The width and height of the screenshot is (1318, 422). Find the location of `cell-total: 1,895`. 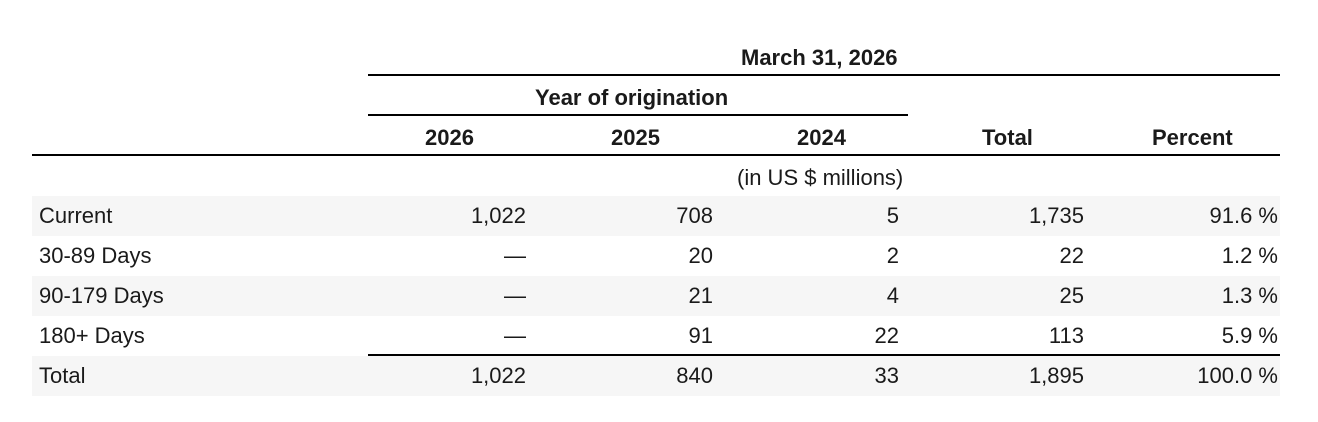

cell-total: 1,895 is located at coordinates (1056, 375).